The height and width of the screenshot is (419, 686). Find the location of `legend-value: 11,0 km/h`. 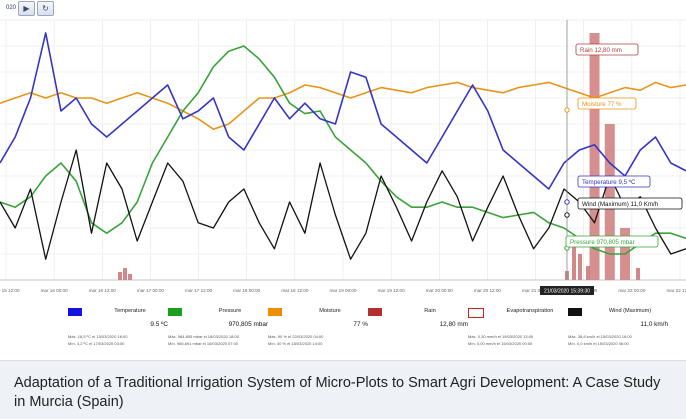

legend-value: 11,0 km/h is located at coordinates (654, 324).